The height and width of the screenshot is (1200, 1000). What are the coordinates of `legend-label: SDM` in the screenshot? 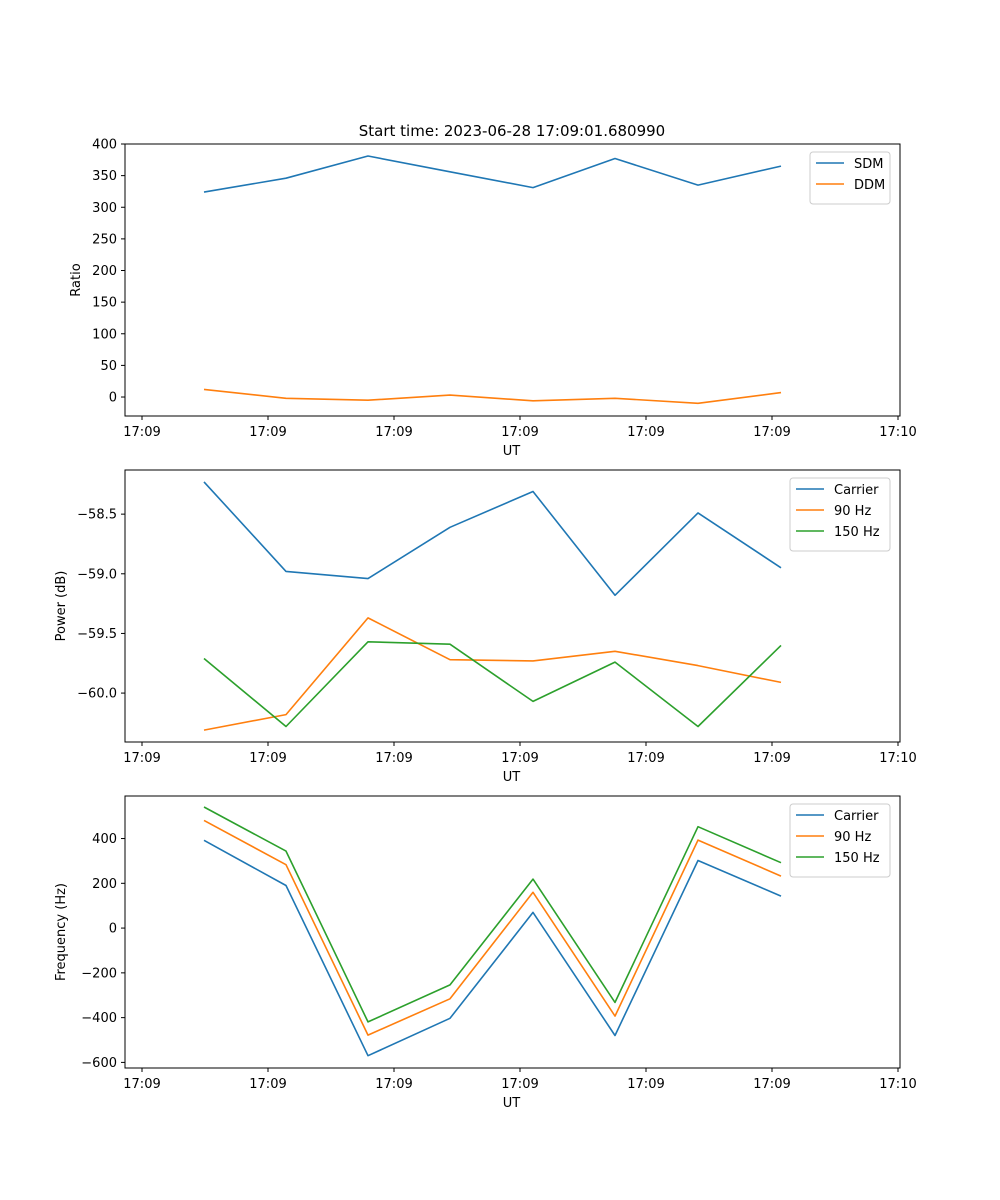 It's located at (868, 164).